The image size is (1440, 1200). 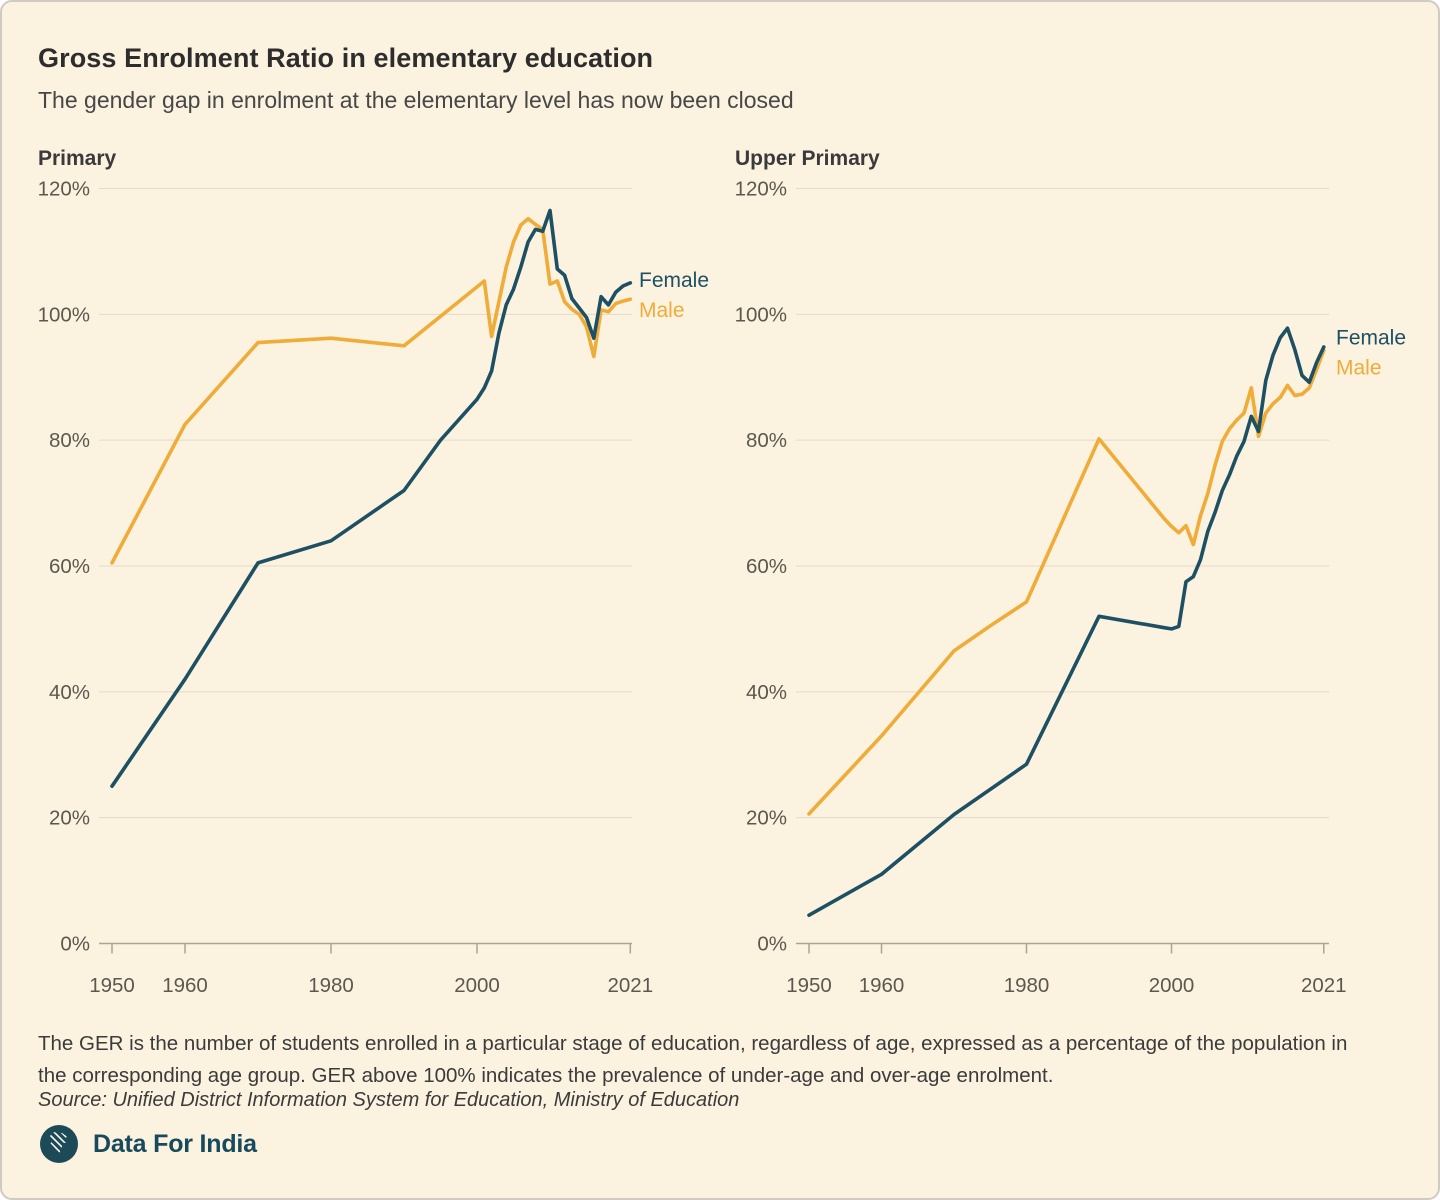 What do you see at coordinates (77, 158) in the screenshot?
I see `chart-title-primary: Primary` at bounding box center [77, 158].